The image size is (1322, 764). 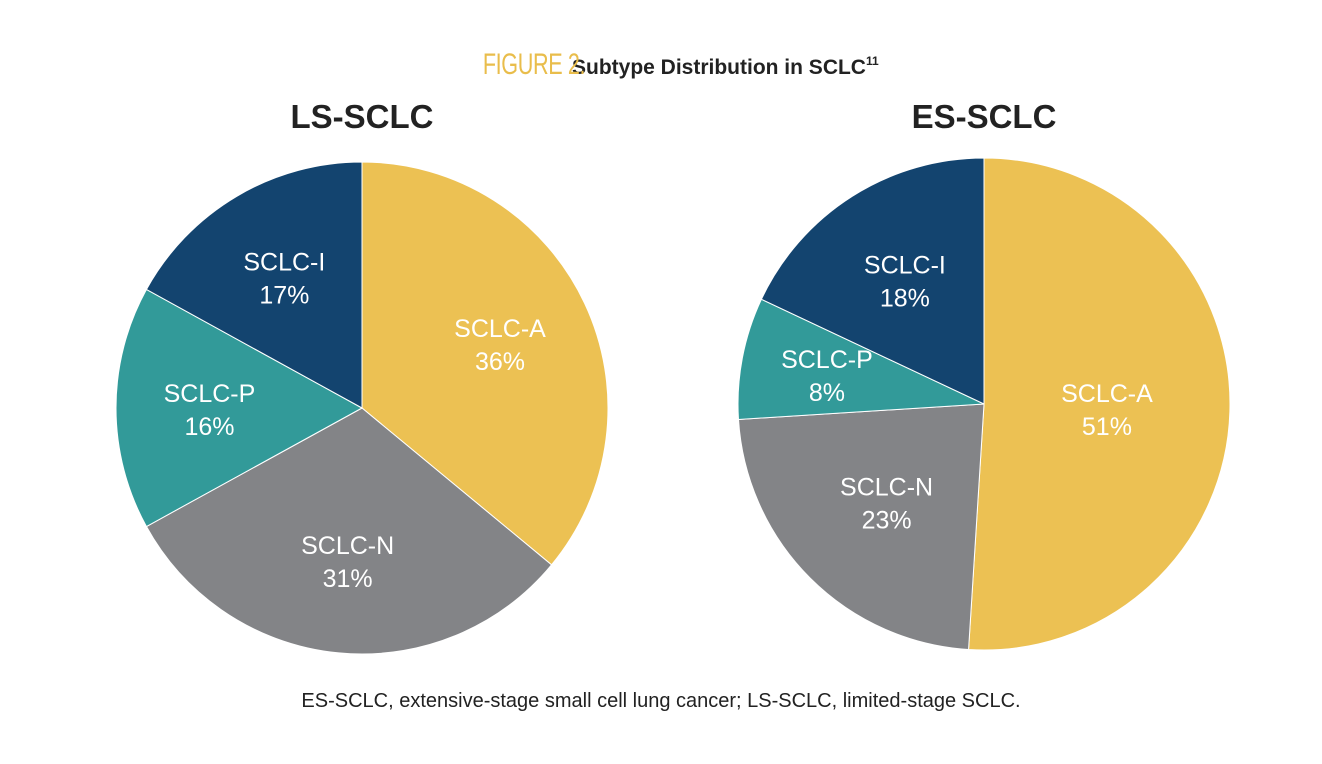 What do you see at coordinates (872, 61) in the screenshot?
I see `figure-reference-superscript: 11` at bounding box center [872, 61].